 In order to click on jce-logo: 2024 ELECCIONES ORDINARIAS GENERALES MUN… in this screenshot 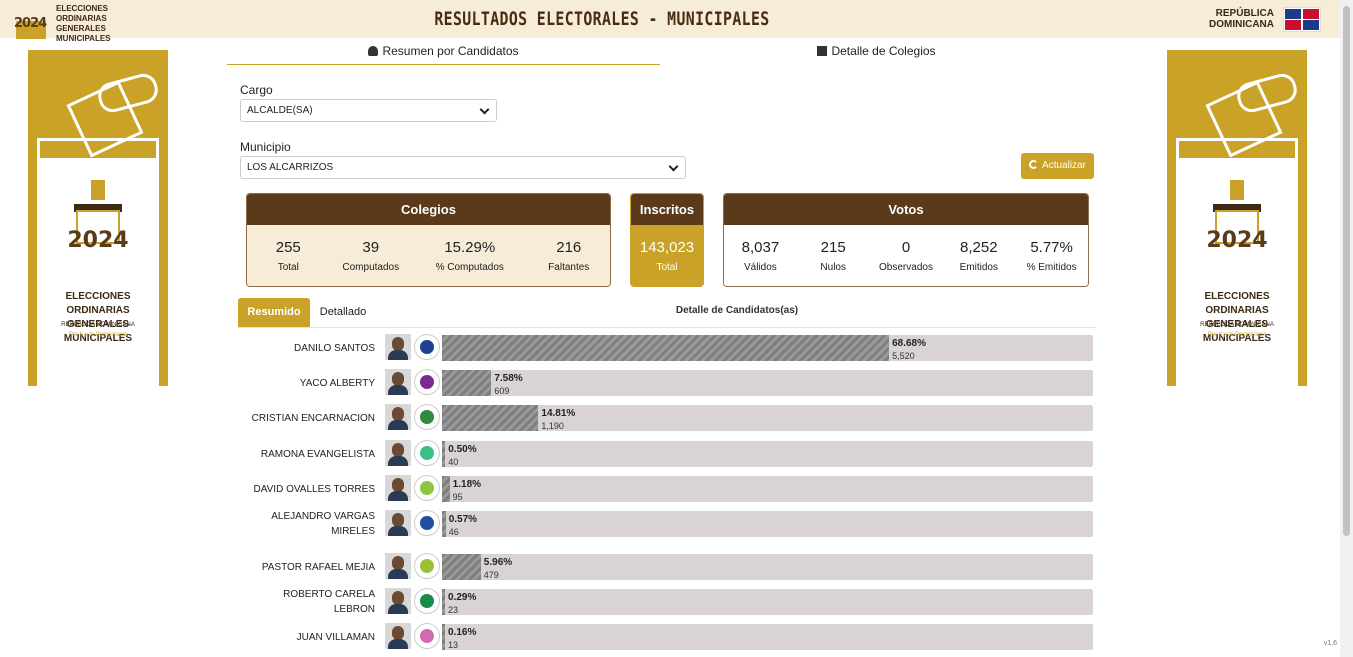, I will do `click(79, 24)`.